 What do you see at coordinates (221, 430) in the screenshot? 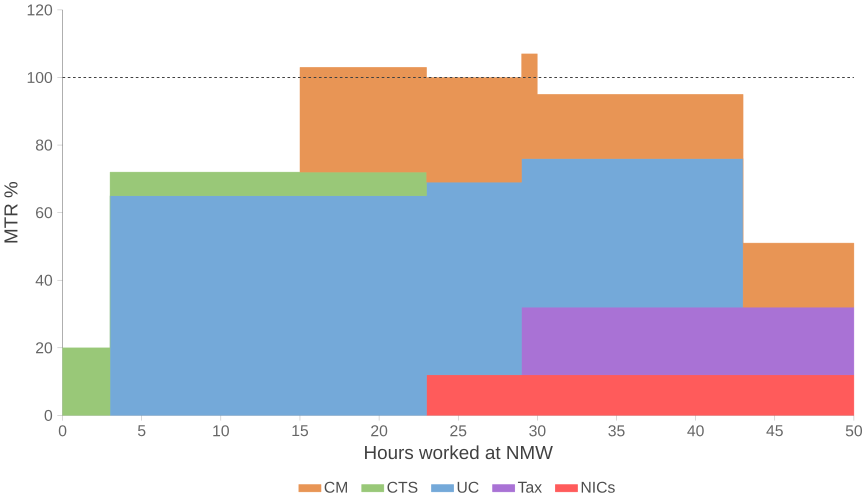
I see `x-tick-label: 10` at bounding box center [221, 430].